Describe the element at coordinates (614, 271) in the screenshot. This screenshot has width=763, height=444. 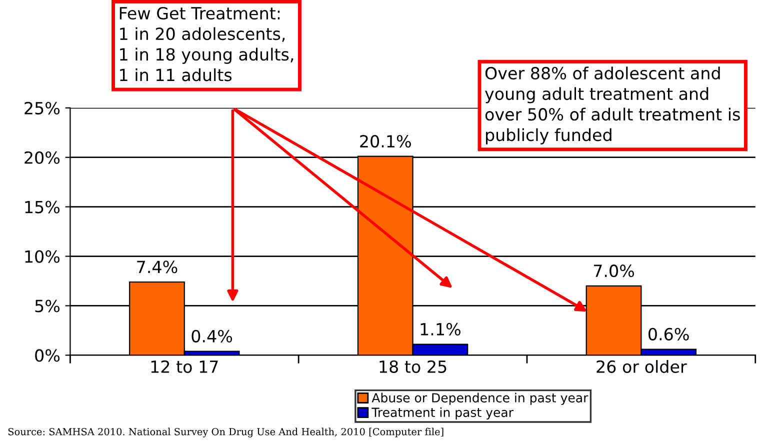
I see `data-label: 7.0%` at that location.